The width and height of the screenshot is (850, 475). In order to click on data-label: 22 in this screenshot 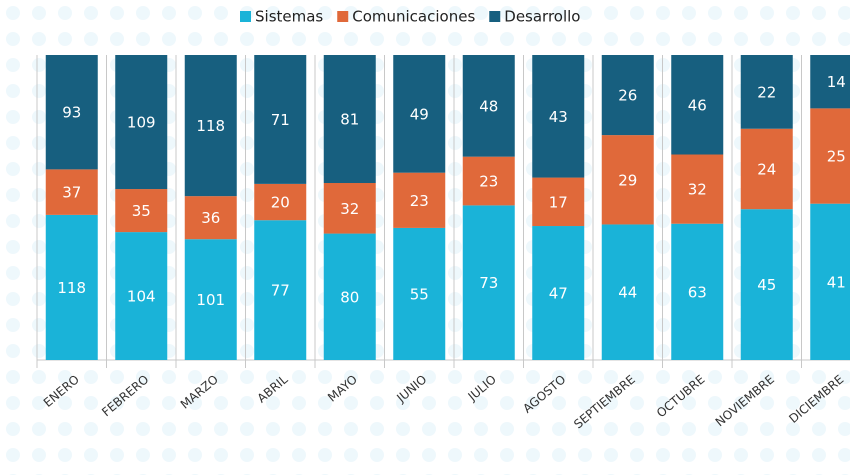, I will do `click(766, 92)`.